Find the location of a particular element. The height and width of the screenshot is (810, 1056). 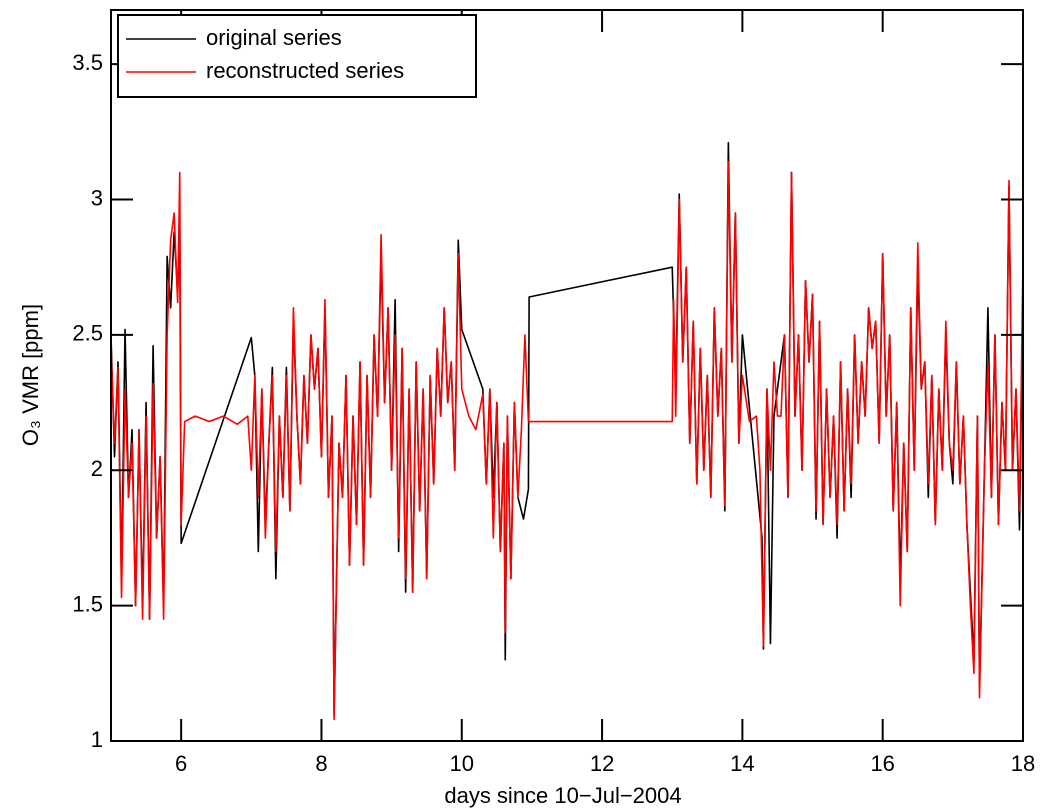

y-tick-label: 1 is located at coordinates (97, 739).